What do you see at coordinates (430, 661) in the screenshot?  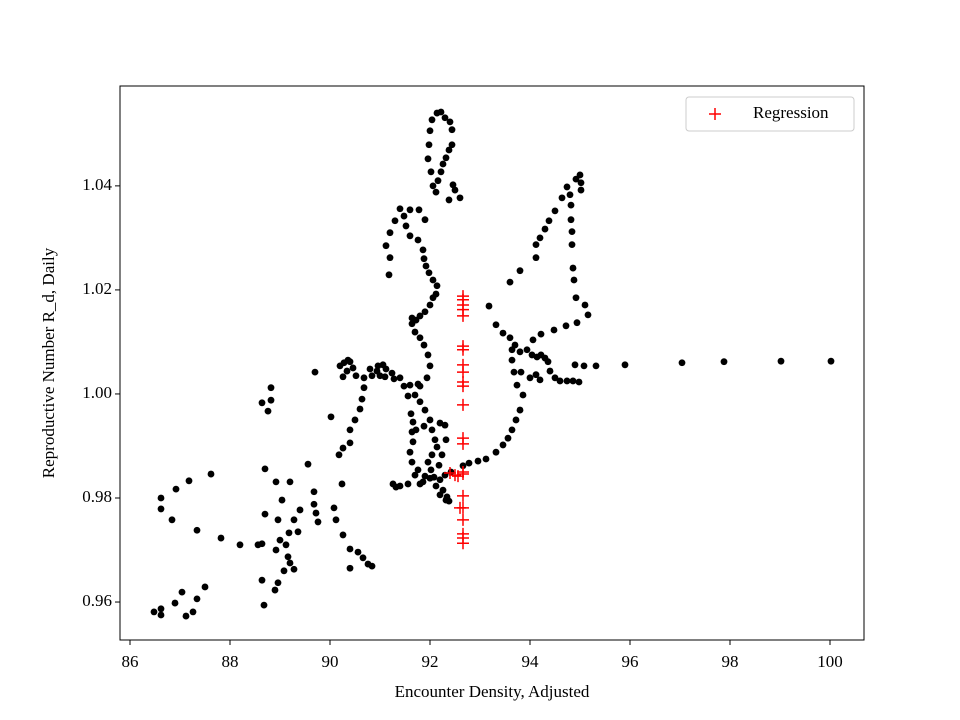 I see `x-tick-label: 92` at bounding box center [430, 661].